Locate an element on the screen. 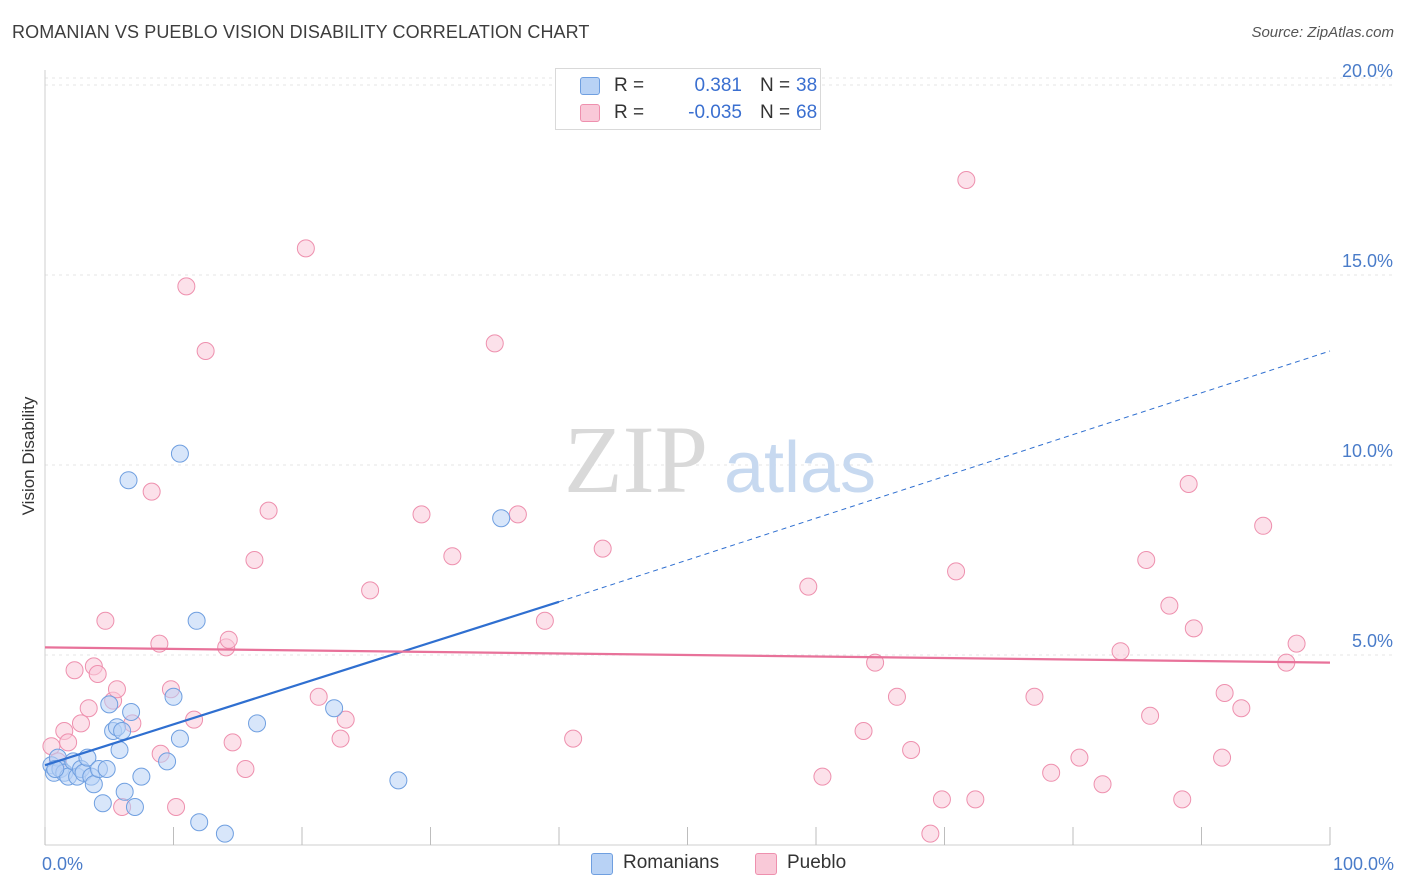 This screenshot has width=1406, height=892. pueblo-trend-line is located at coordinates (687, 655).